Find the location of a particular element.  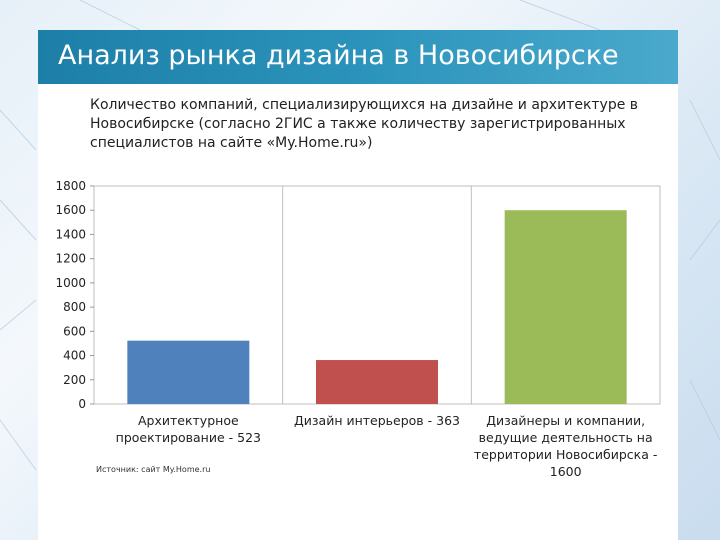

y-tick-label: 400 is located at coordinates (74, 356).